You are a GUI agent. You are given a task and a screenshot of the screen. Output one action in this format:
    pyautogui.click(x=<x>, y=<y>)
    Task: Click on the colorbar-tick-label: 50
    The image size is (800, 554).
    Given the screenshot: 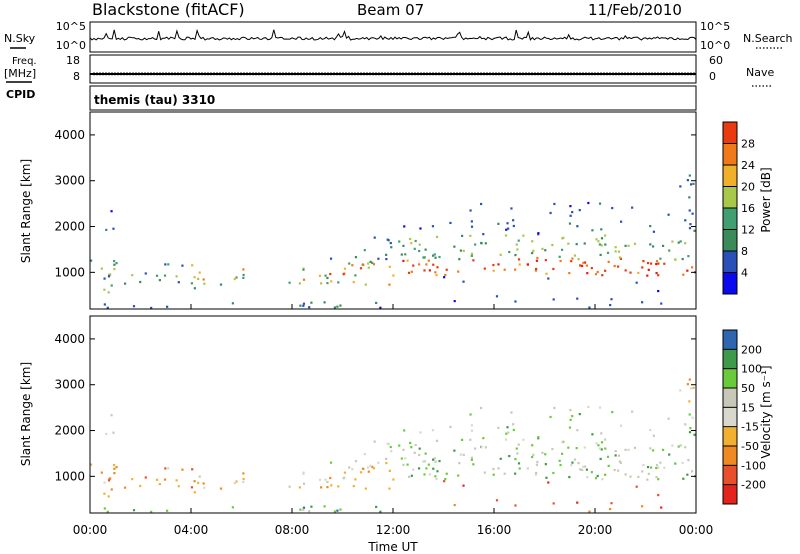 What is the action you would take?
    pyautogui.click(x=748, y=388)
    